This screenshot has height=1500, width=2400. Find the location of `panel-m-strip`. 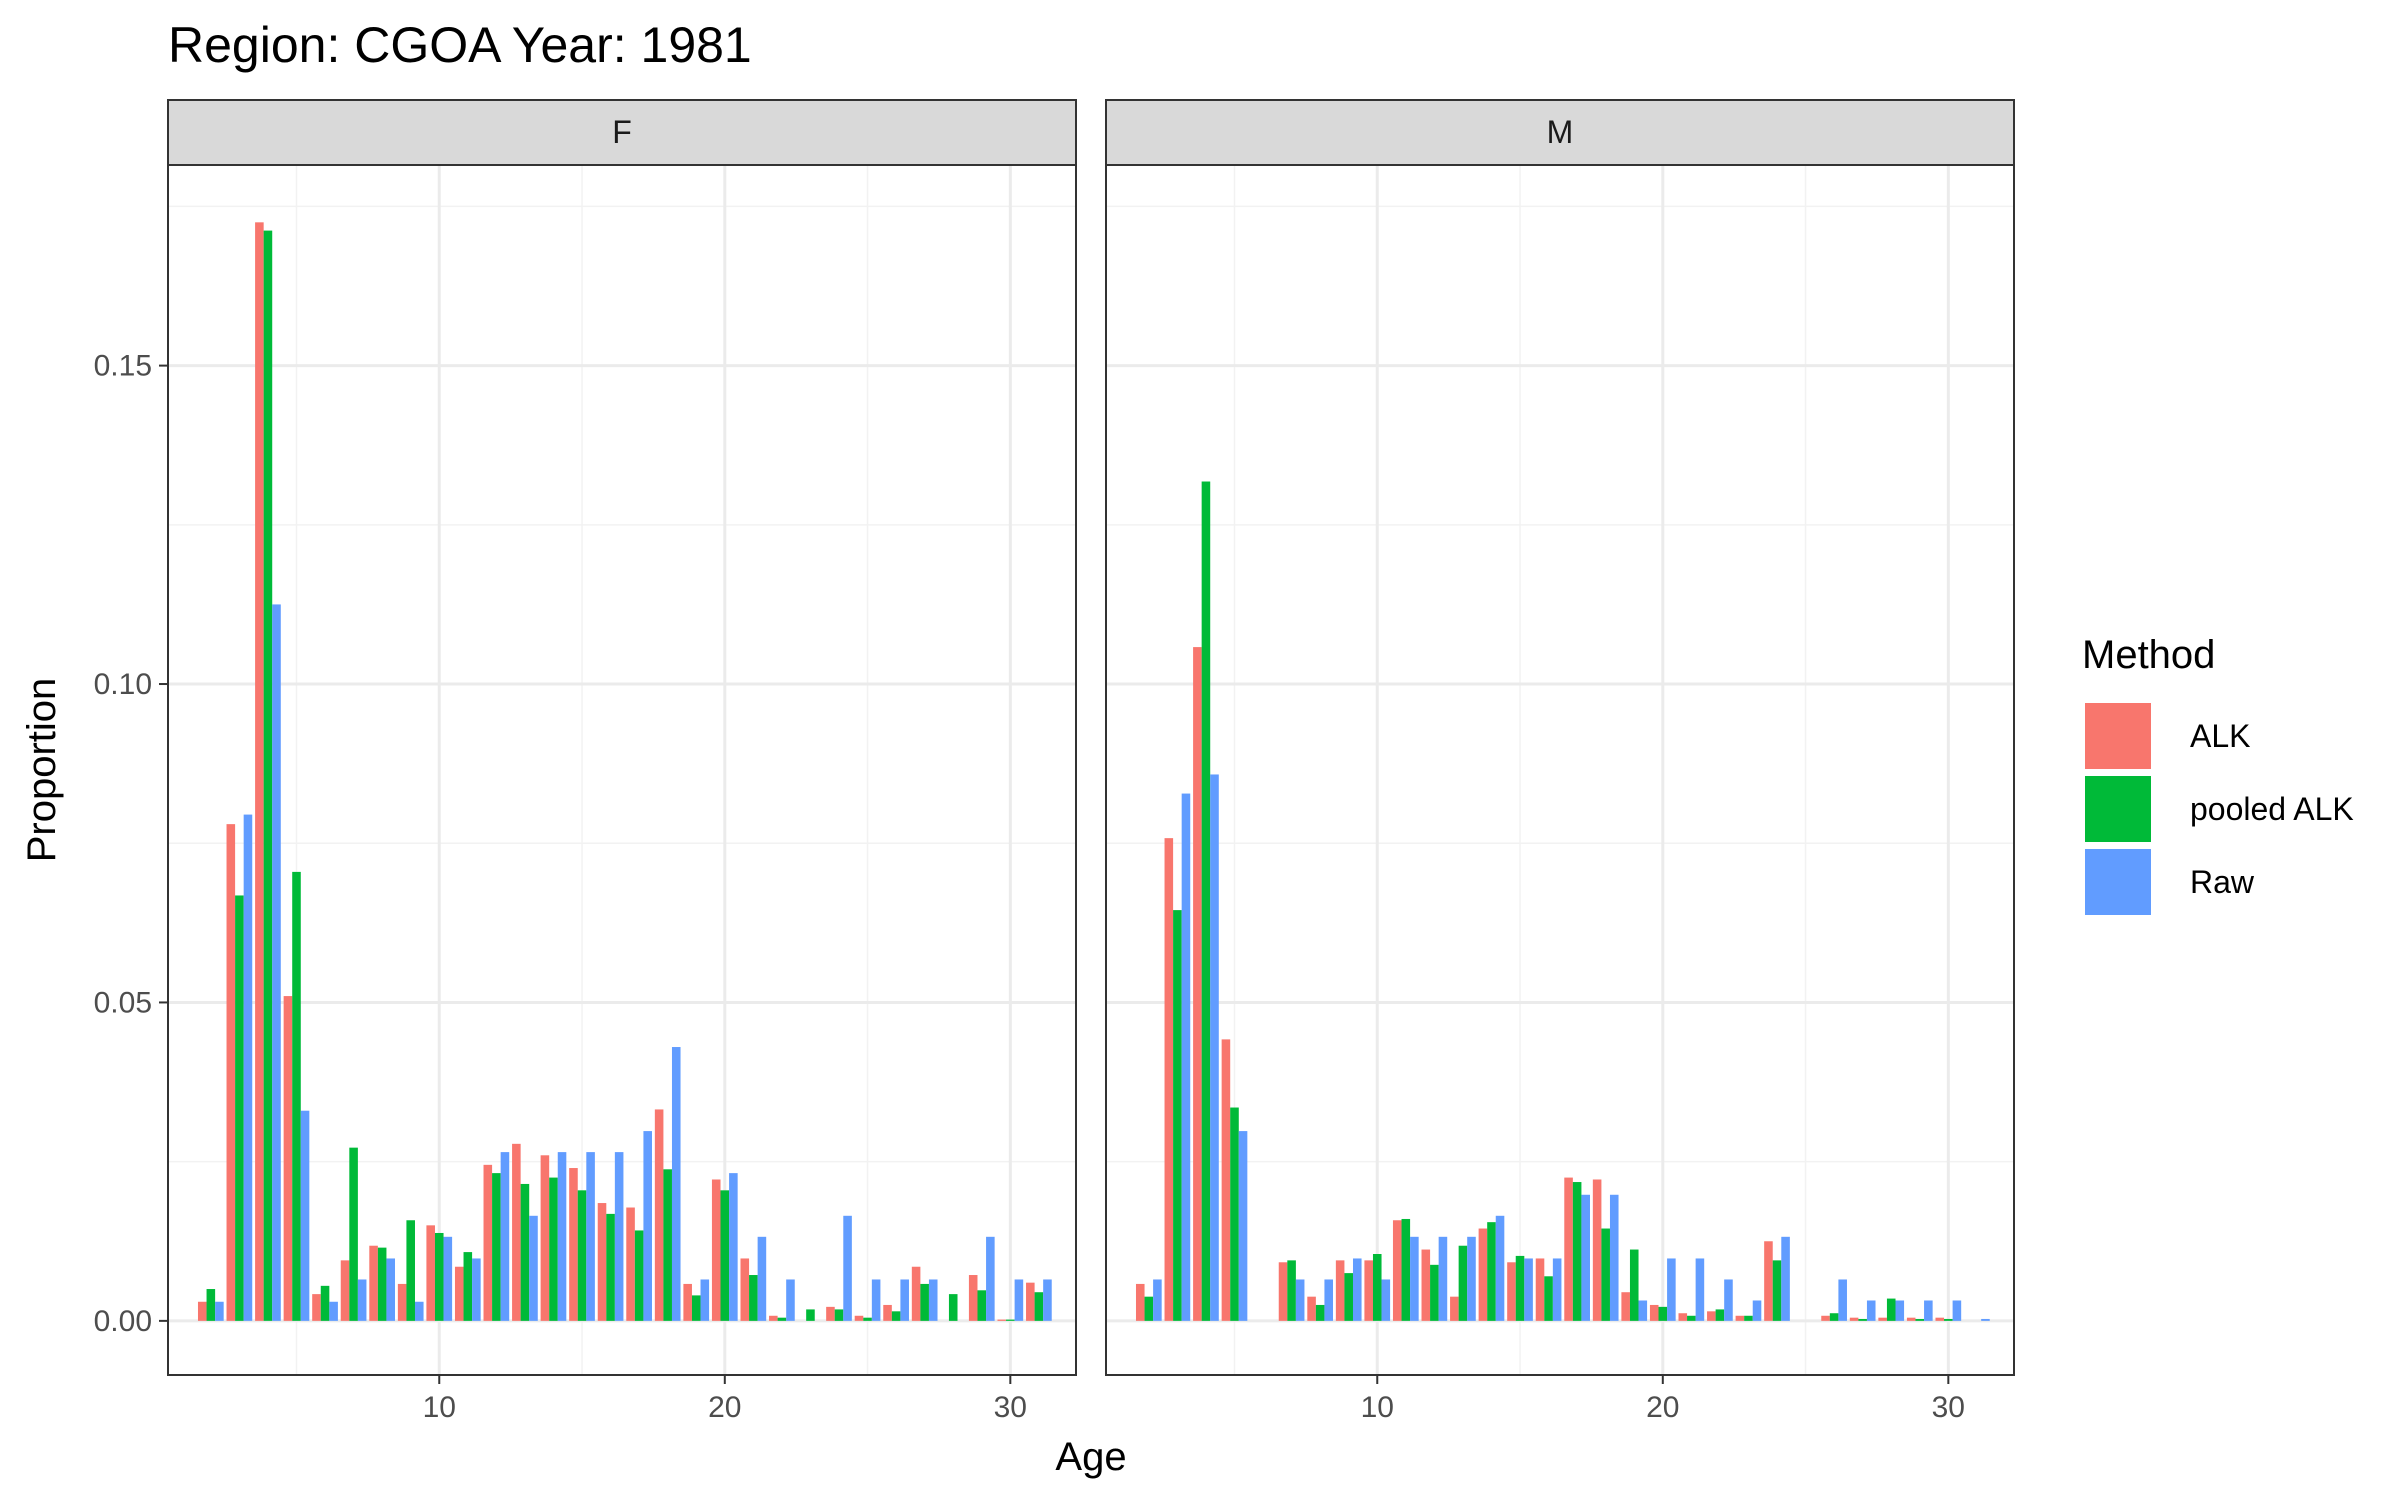

panel-m-strip is located at coordinates (1560, 132).